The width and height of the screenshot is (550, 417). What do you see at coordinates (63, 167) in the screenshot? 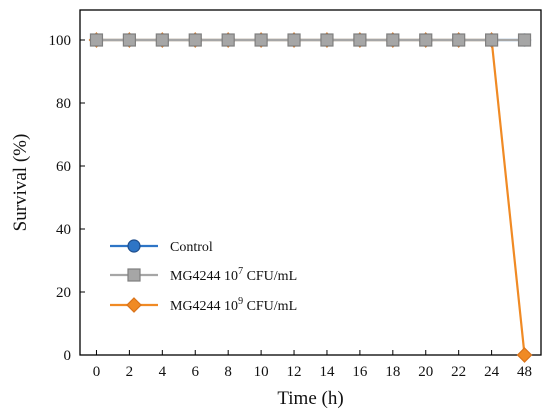
I see `y-tick-label: 60` at bounding box center [63, 167].